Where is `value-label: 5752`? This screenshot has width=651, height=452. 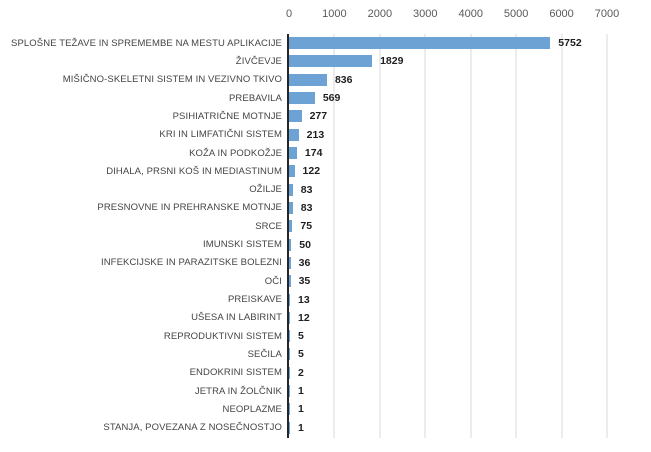 value-label: 5752 is located at coordinates (570, 43).